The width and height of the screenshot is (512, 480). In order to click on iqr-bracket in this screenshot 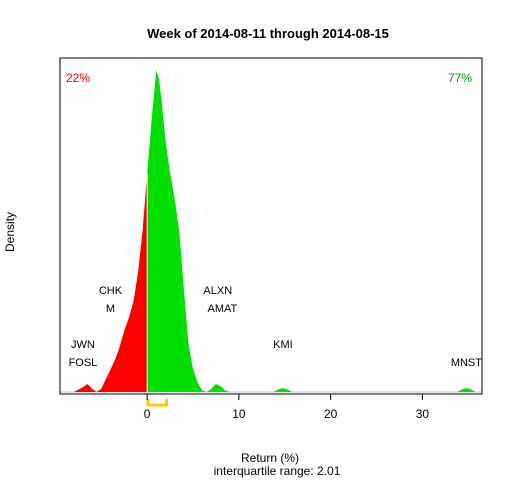, I will do `click(157, 403)`.